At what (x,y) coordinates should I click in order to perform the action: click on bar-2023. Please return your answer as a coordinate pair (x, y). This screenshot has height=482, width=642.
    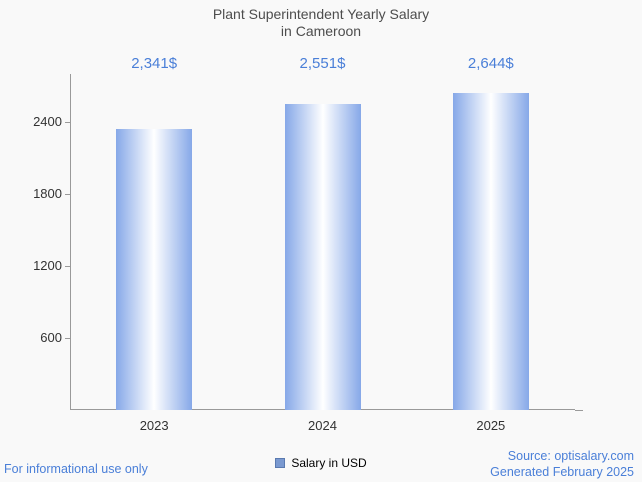
    Looking at the image, I should click on (154, 269).